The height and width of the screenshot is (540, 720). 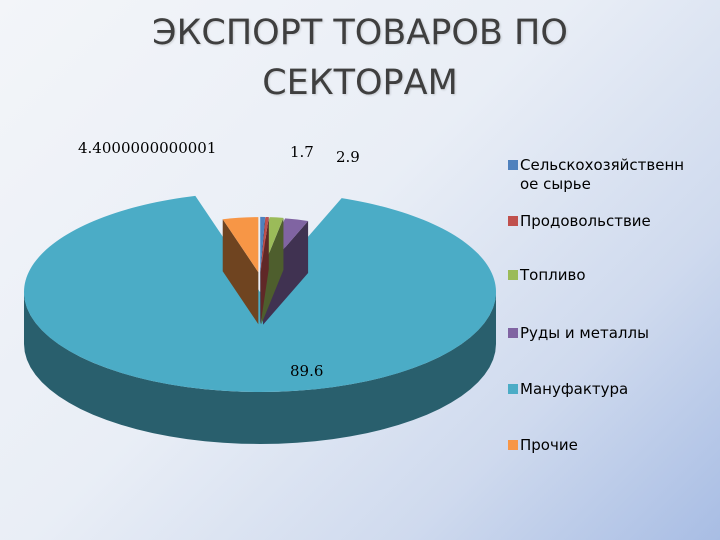 What do you see at coordinates (513, 275) in the screenshot?
I see `legend-swatch-fuel` at bounding box center [513, 275].